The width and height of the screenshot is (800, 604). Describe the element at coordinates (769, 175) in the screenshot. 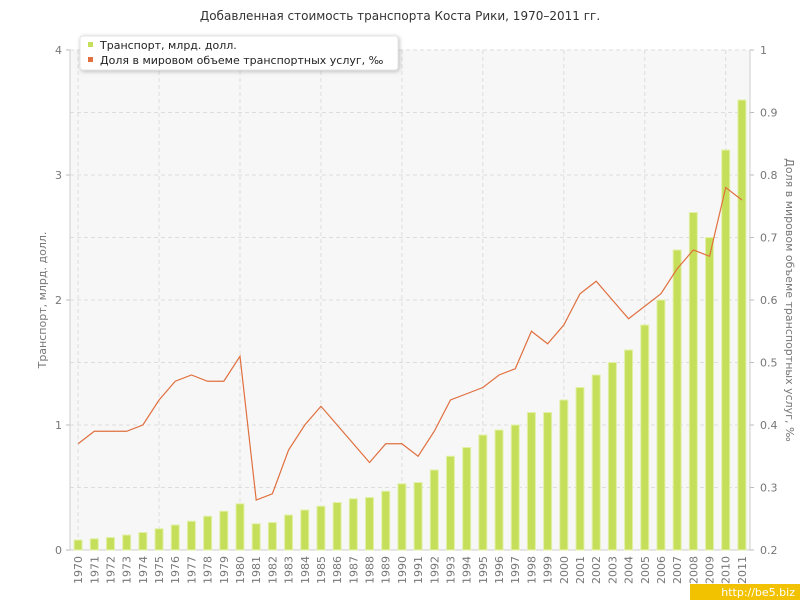

I see `y2-tick-label: 0.8` at that location.